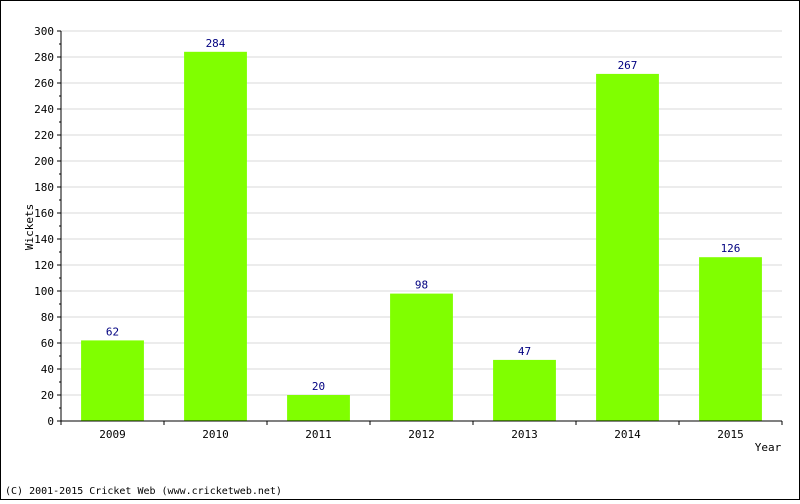  Describe the element at coordinates (44, 83) in the screenshot. I see `y-tick-label: 260` at that location.